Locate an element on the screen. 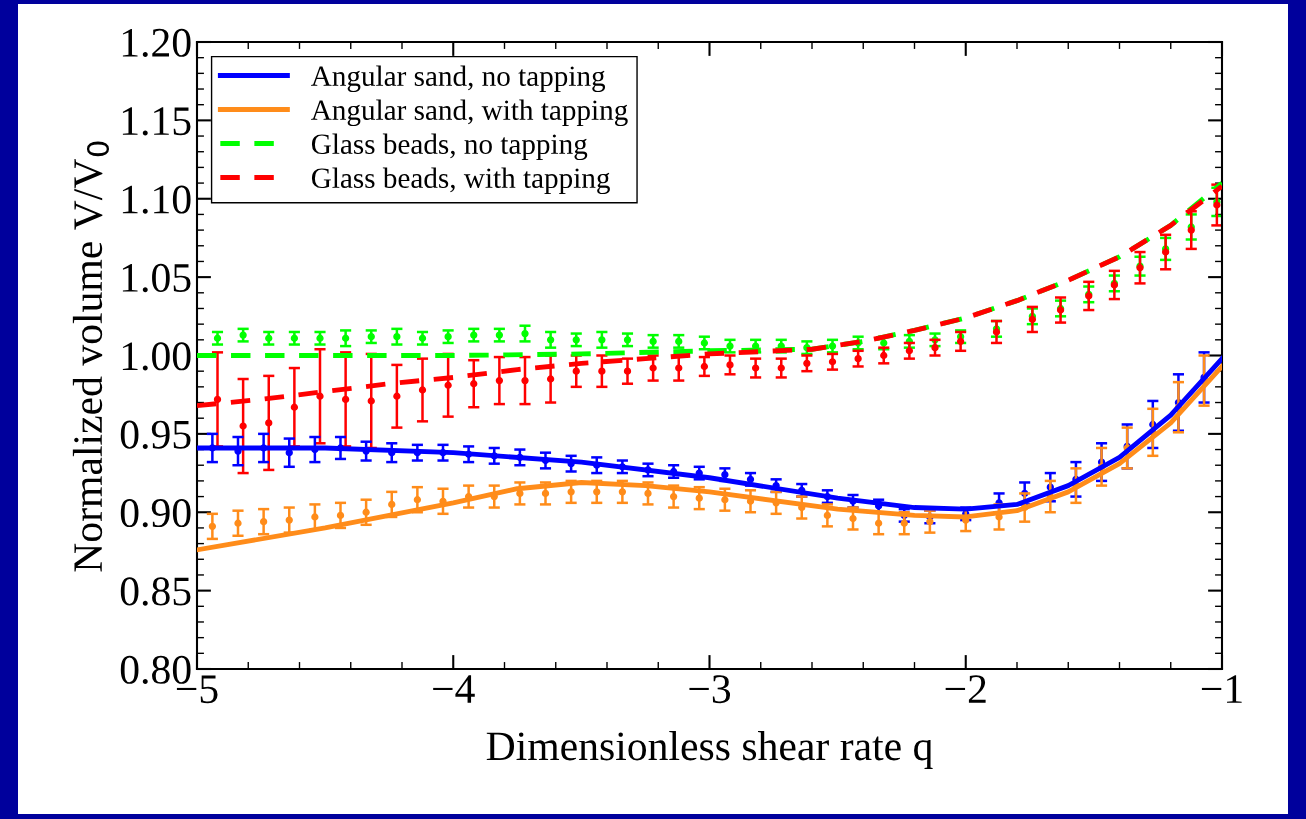  y-tick-label: 1.05 is located at coordinates (156, 278).